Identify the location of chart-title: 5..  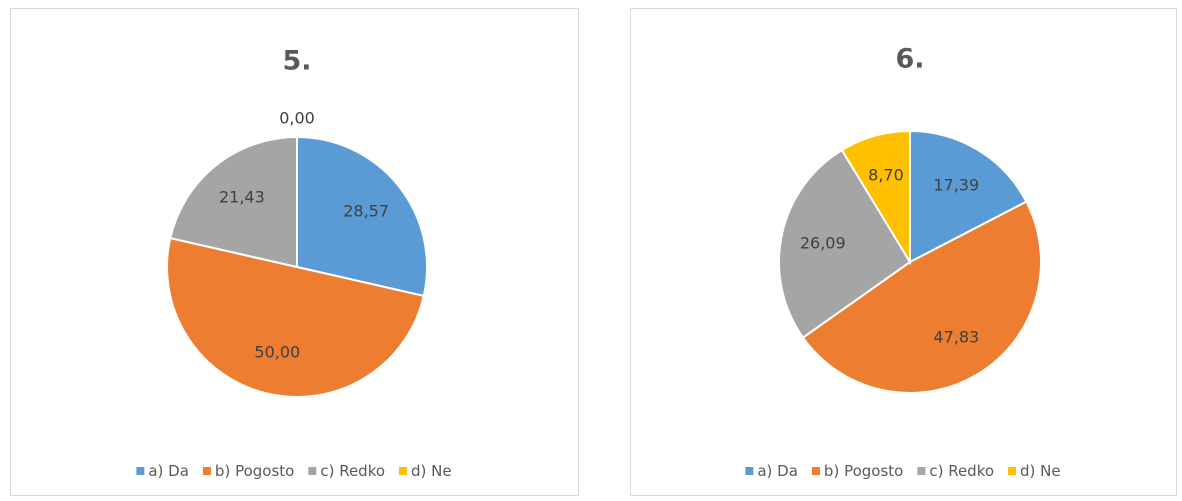
(296, 61).